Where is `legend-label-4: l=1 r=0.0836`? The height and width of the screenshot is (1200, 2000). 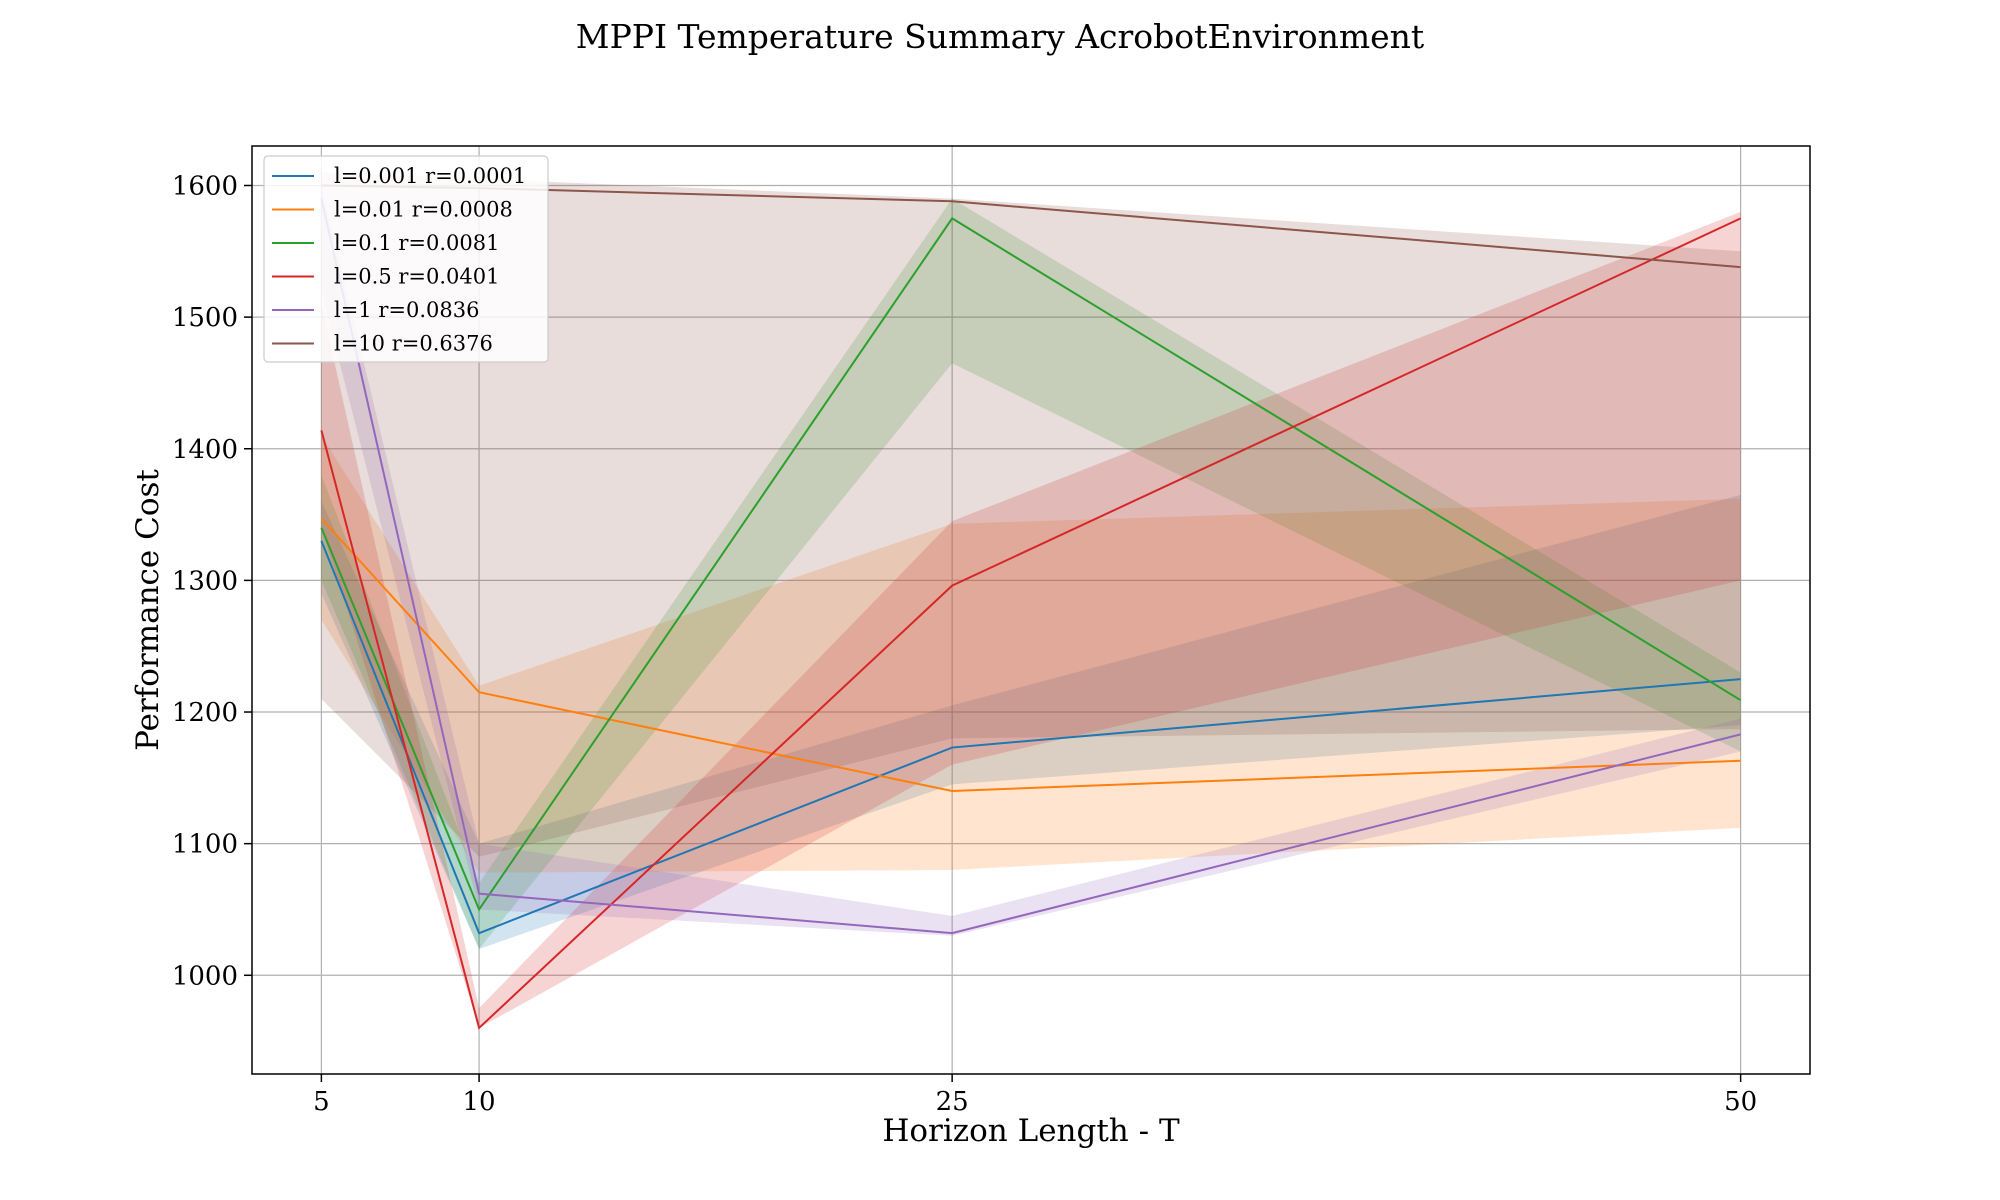 legend-label-4: l=1 r=0.0836 is located at coordinates (406, 310).